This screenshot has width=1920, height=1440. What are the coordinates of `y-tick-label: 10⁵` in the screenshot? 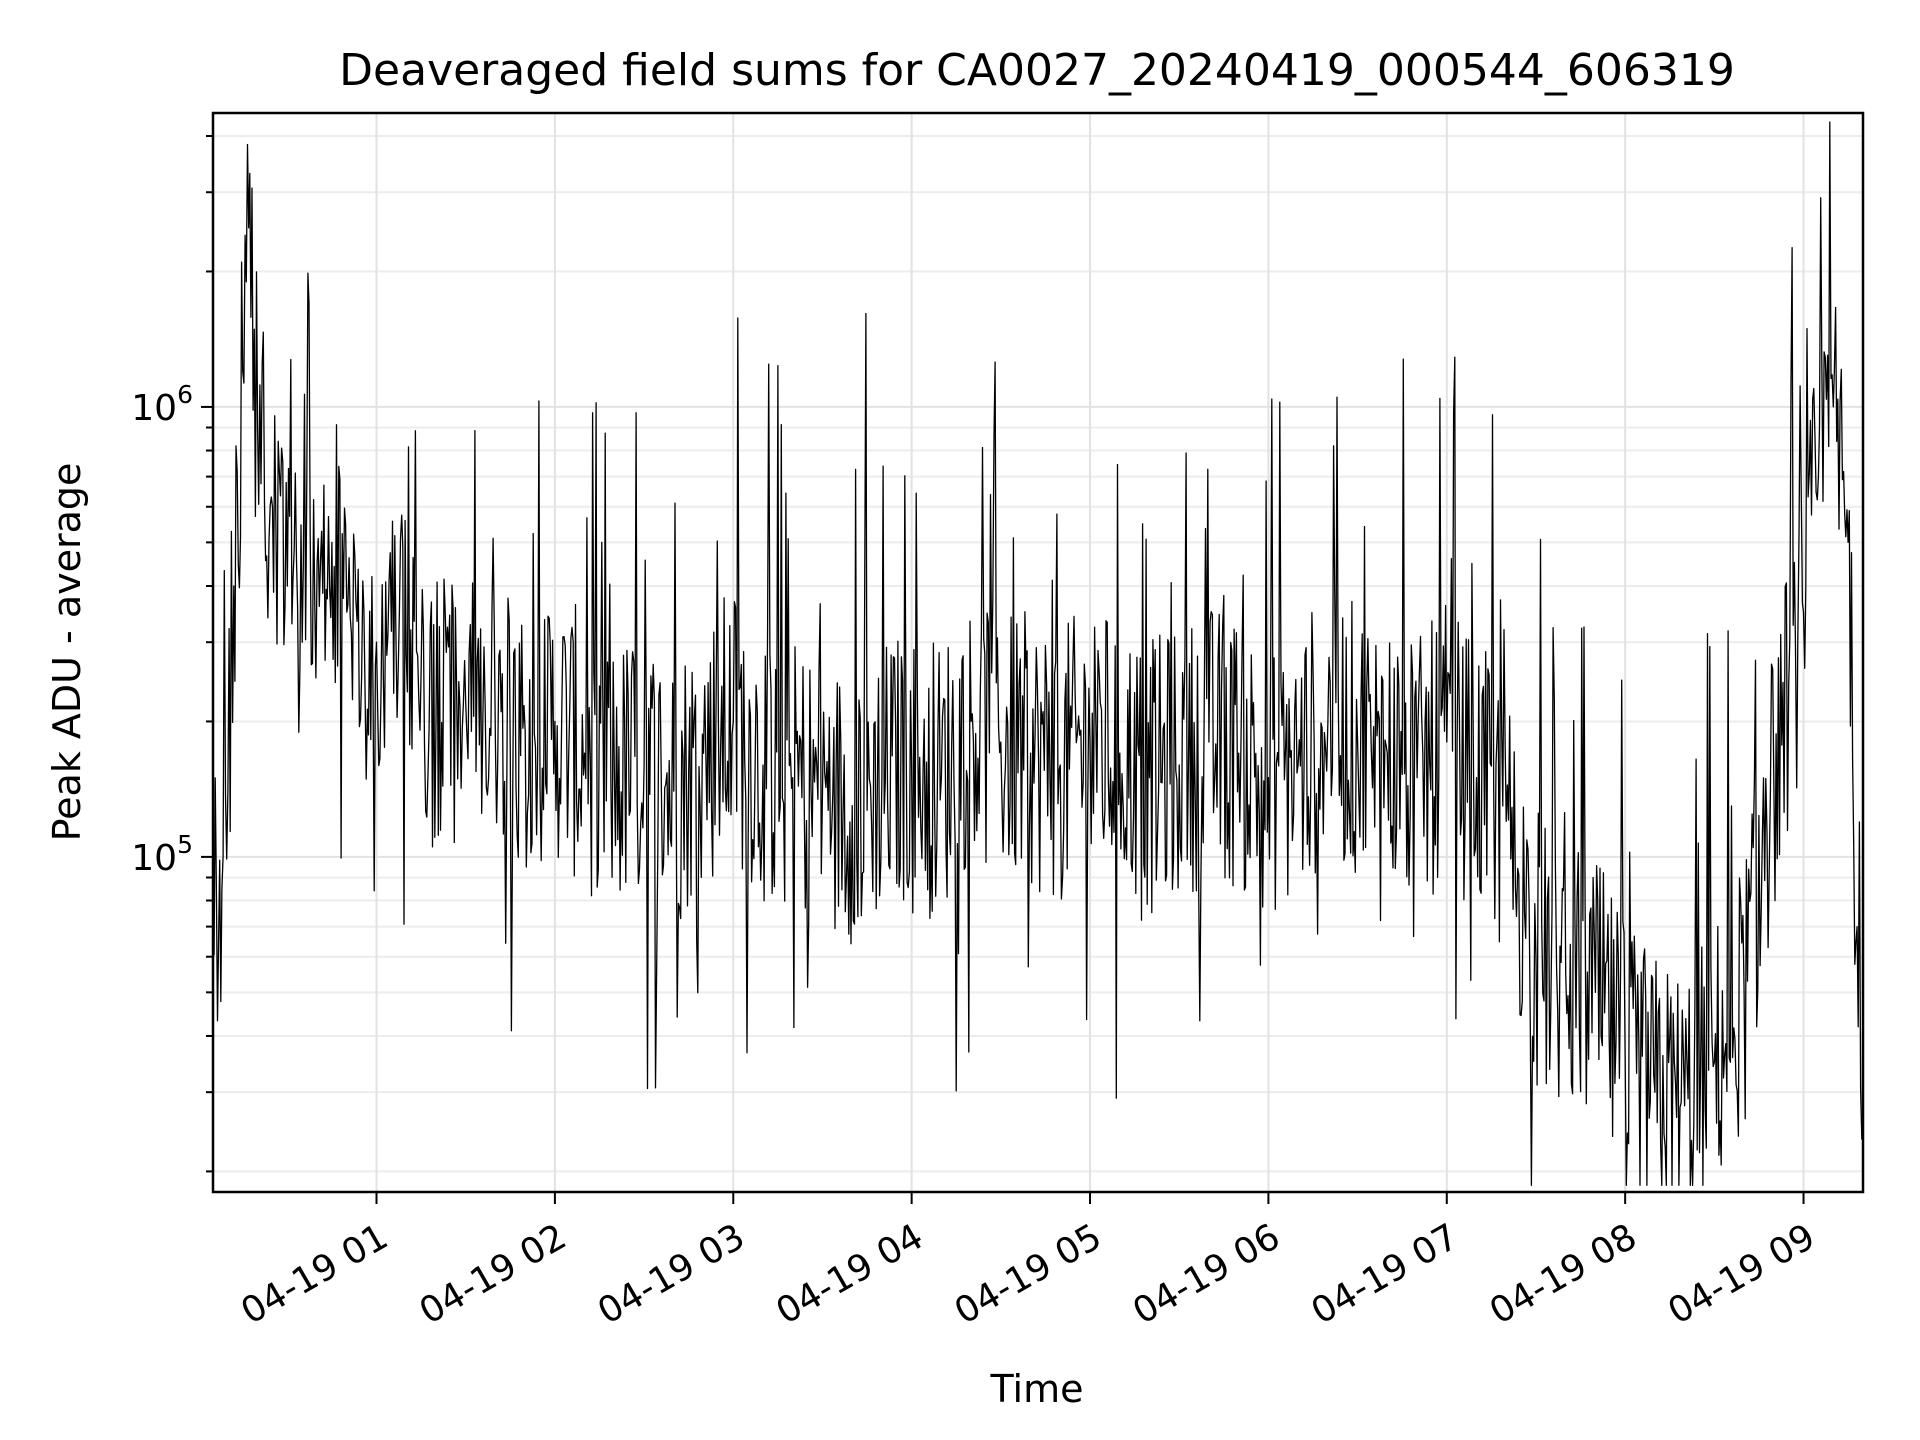 It's located at (162, 854).